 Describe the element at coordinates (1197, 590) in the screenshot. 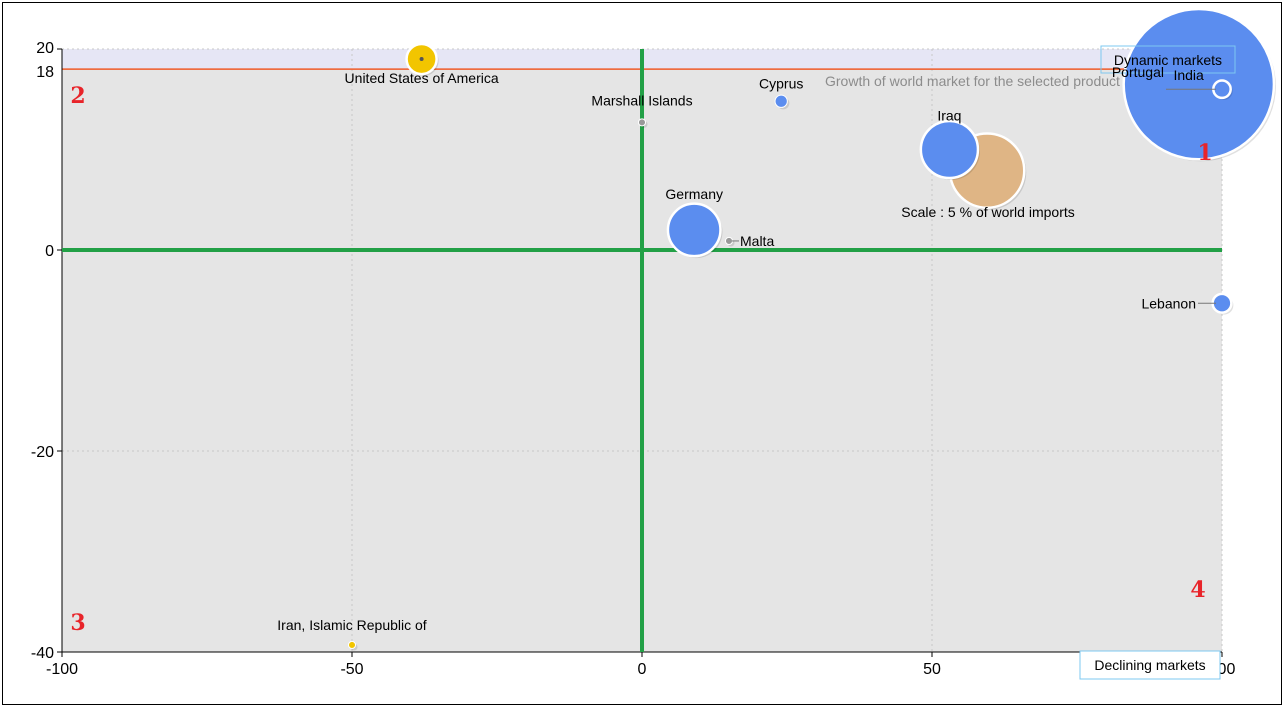

I see `quadrant-label-4: 4` at that location.